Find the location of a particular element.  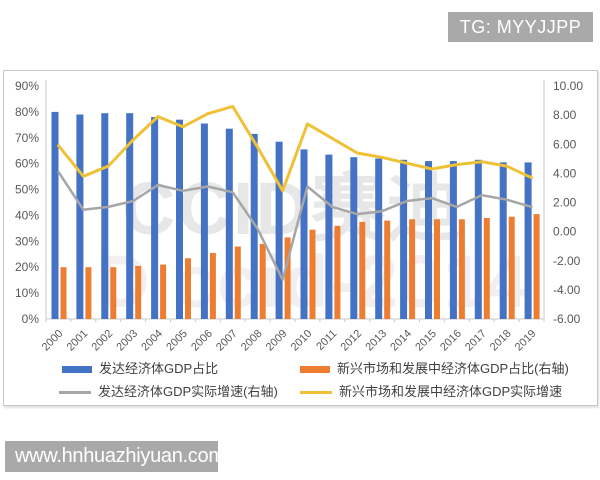

legend-item-emerging-growth: 新兴市场和发展中经济体GDP实际增速 is located at coordinates (431, 392).